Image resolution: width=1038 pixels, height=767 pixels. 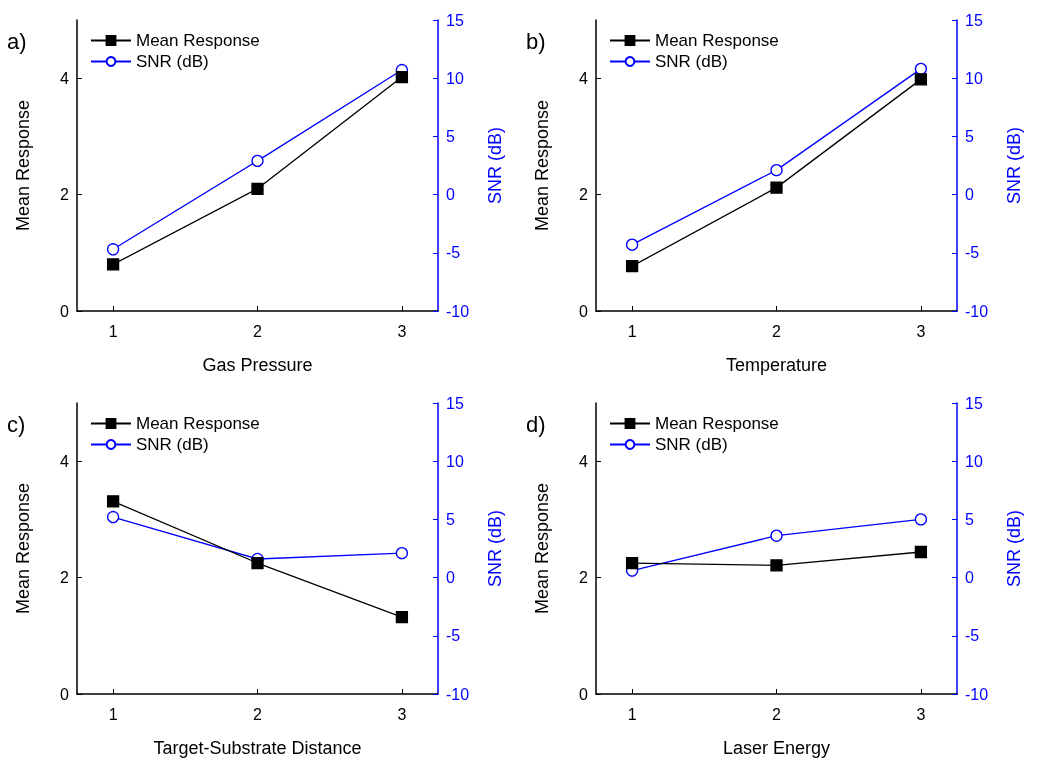 I want to click on chart-title: d), so click(x=536, y=424).